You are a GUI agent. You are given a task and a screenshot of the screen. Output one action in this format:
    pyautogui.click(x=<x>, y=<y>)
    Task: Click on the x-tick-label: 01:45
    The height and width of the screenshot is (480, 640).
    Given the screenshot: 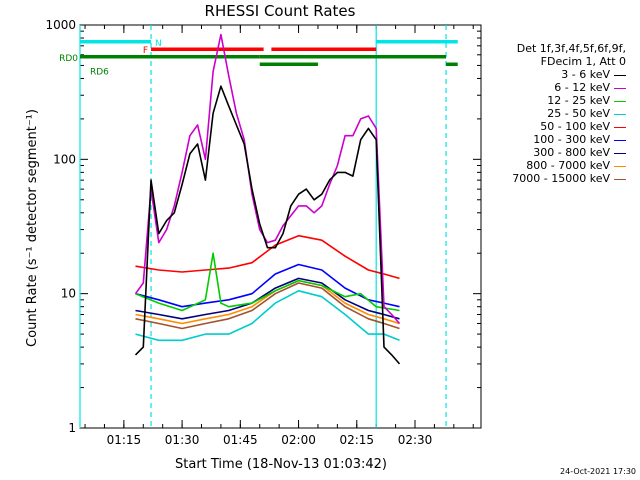 What is the action you would take?
    pyautogui.click(x=240, y=440)
    